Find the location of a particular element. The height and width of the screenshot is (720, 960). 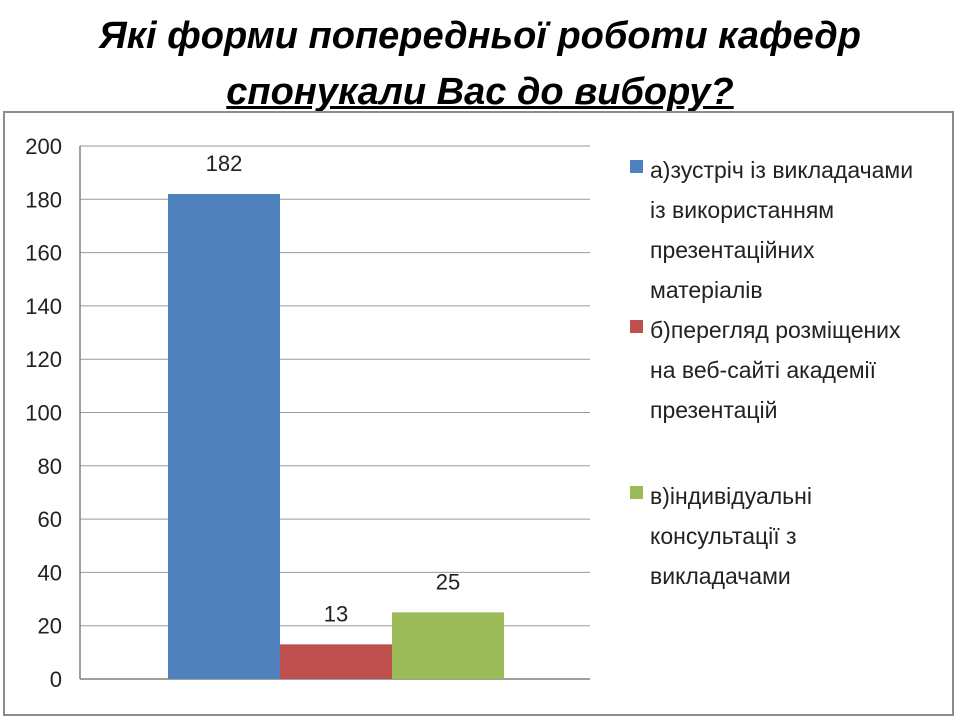

legend-label-1: із використанням is located at coordinates (742, 210).